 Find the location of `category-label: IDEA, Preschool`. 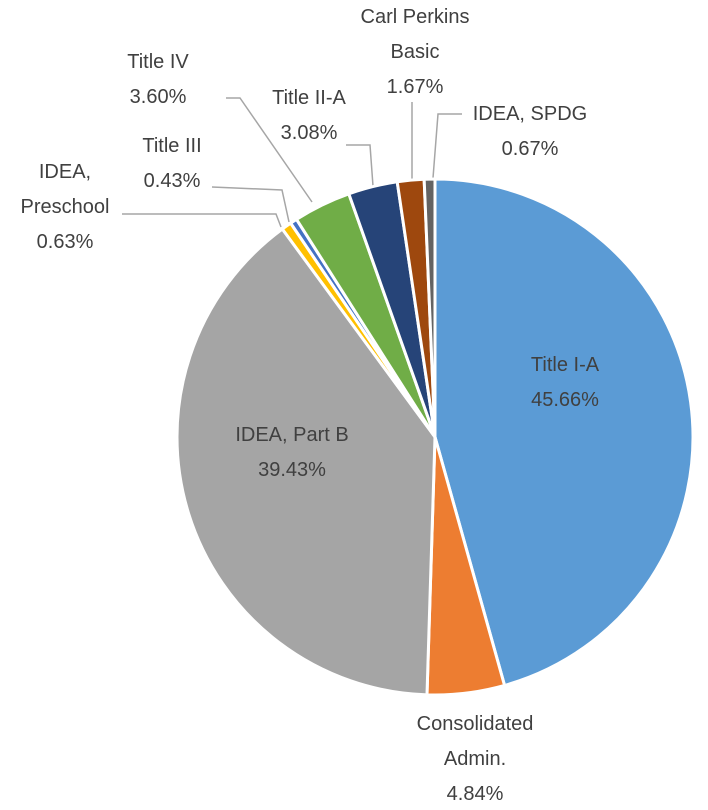

category-label: IDEA, Preschool is located at coordinates (65, 189).